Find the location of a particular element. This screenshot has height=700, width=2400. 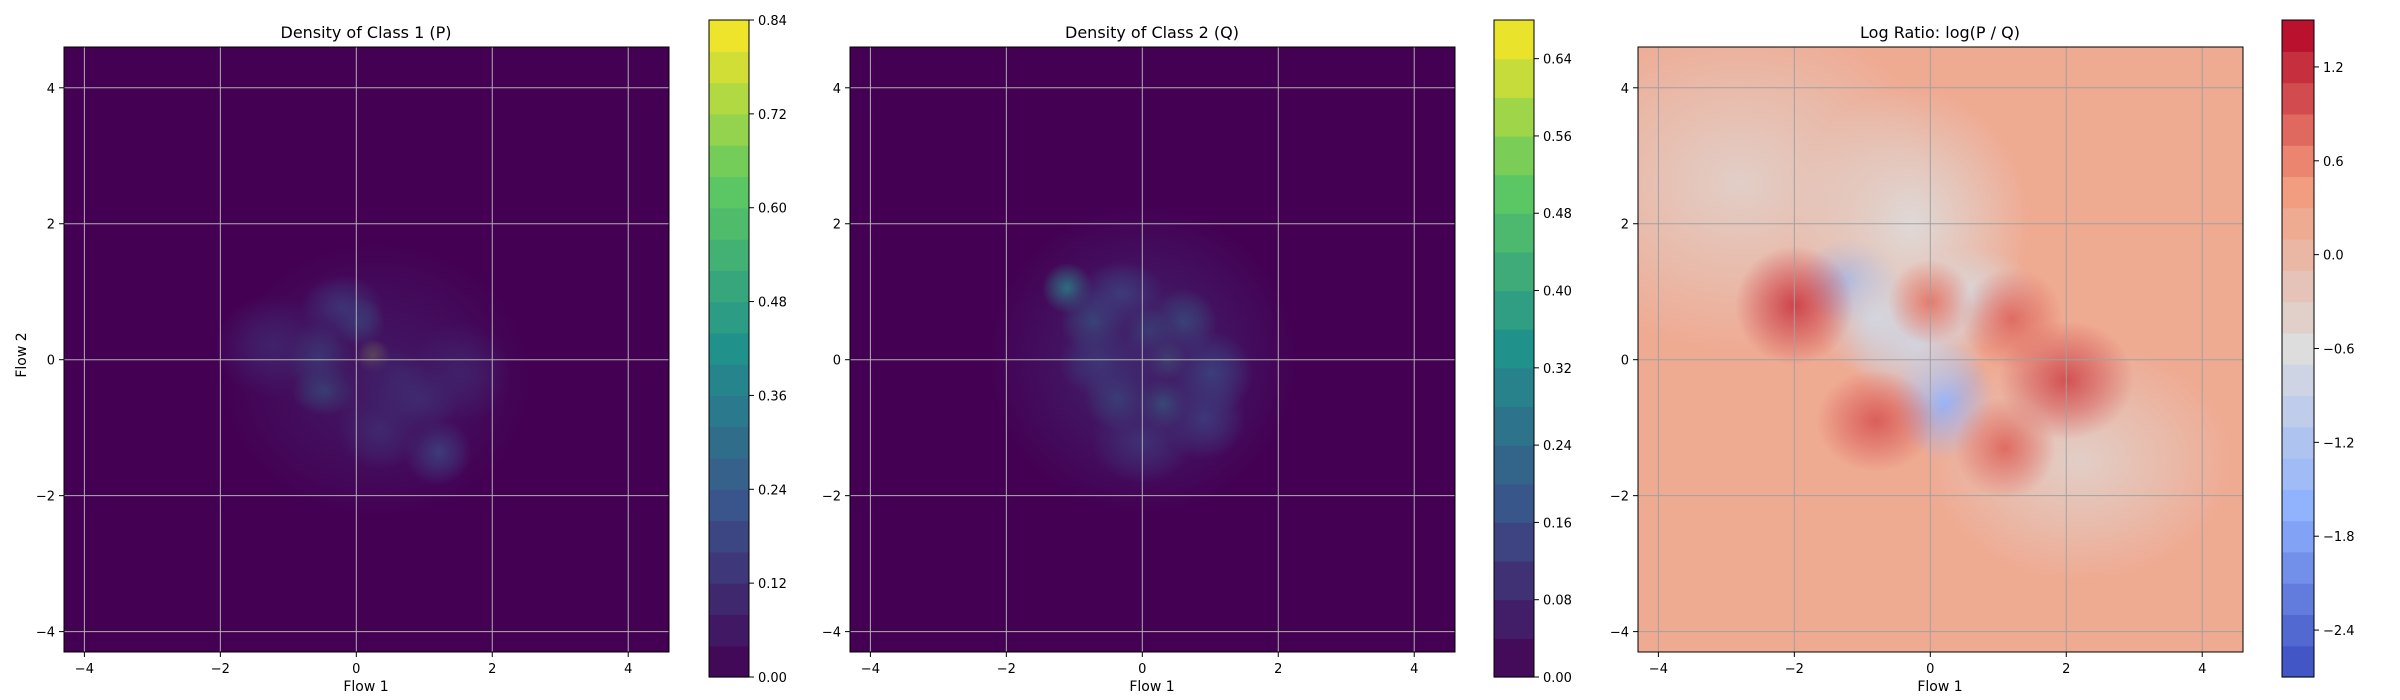

colorbar-tick-label: 0.56 is located at coordinates (1557, 137).